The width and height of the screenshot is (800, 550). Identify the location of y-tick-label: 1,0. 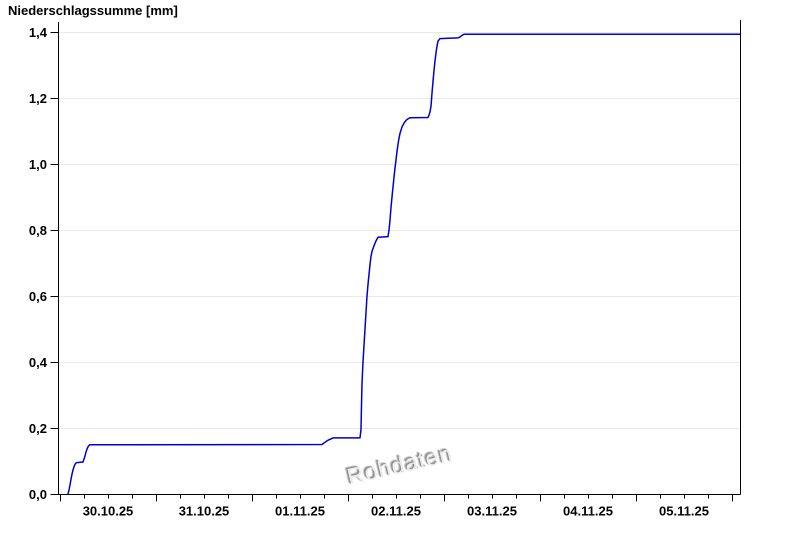
(38, 164).